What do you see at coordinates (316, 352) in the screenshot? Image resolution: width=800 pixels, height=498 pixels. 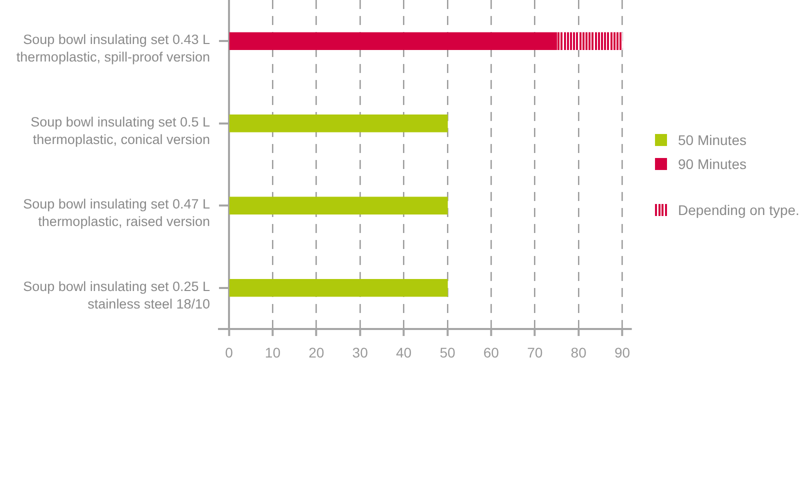 I see `x-tick-label: 20` at bounding box center [316, 352].